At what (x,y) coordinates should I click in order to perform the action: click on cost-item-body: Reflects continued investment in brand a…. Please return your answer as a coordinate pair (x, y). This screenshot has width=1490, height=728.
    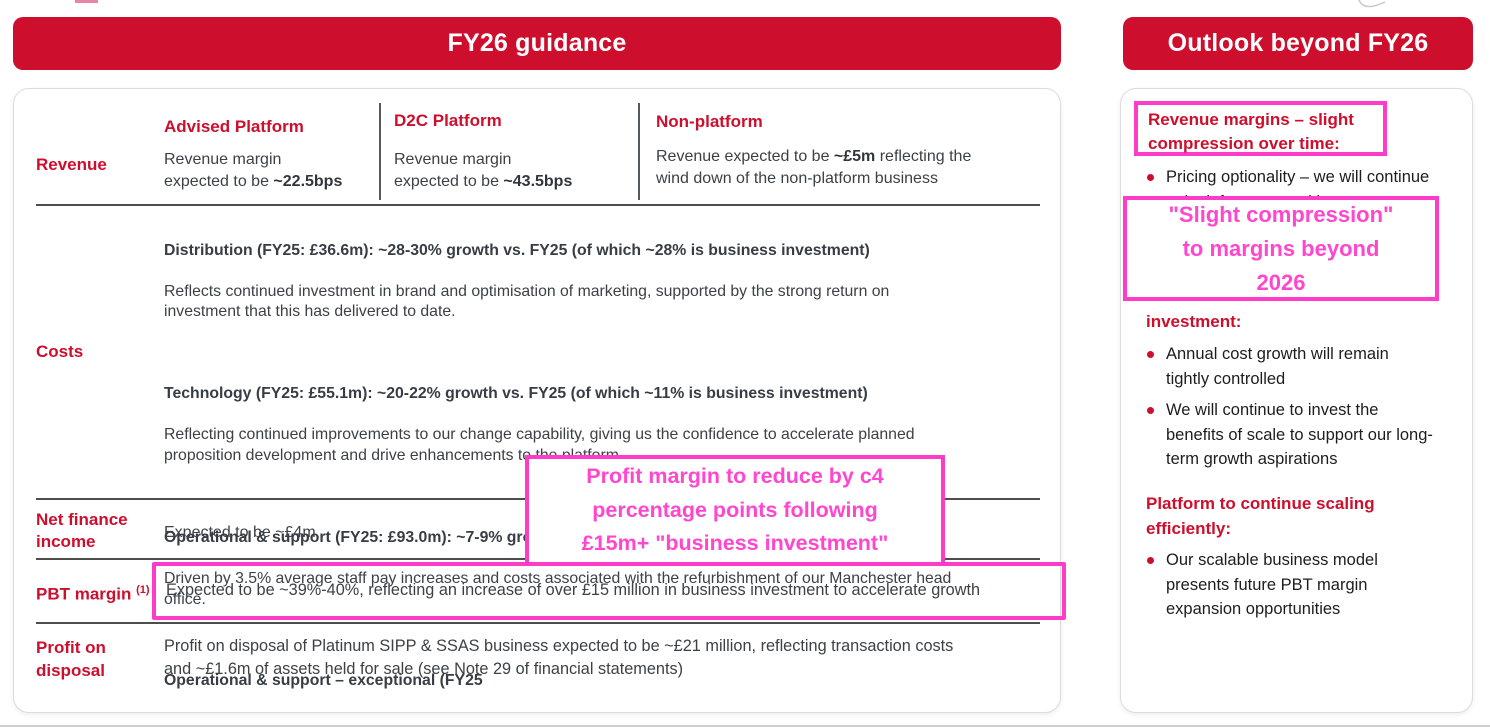
    Looking at the image, I should click on (527, 301).